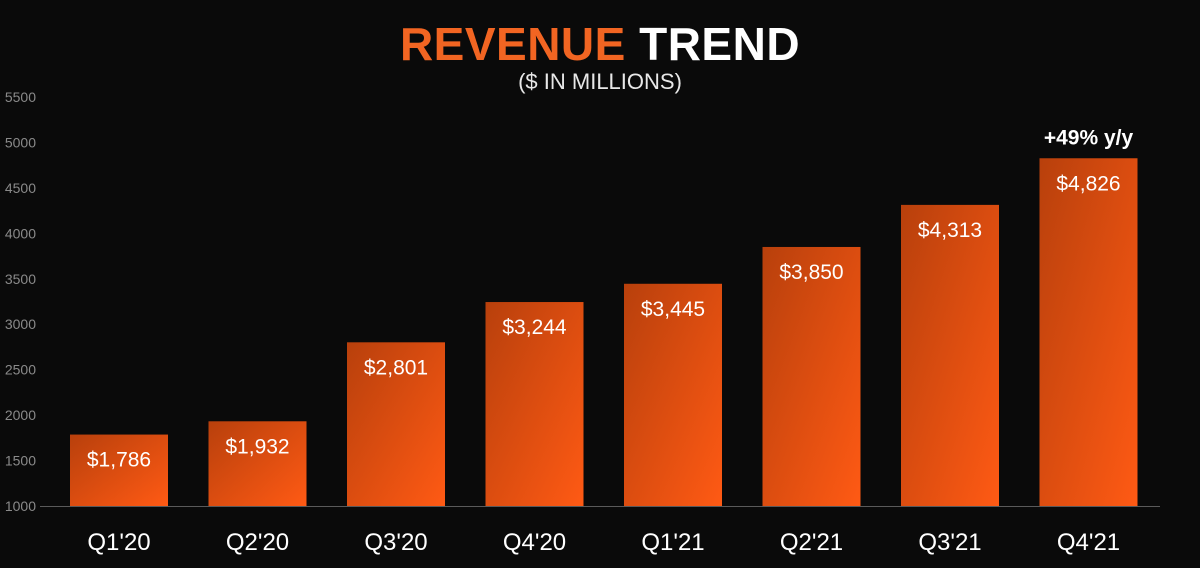 Image resolution: width=1200 pixels, height=568 pixels. What do you see at coordinates (20, 506) in the screenshot?
I see `y-tick-label: 1000` at bounding box center [20, 506].